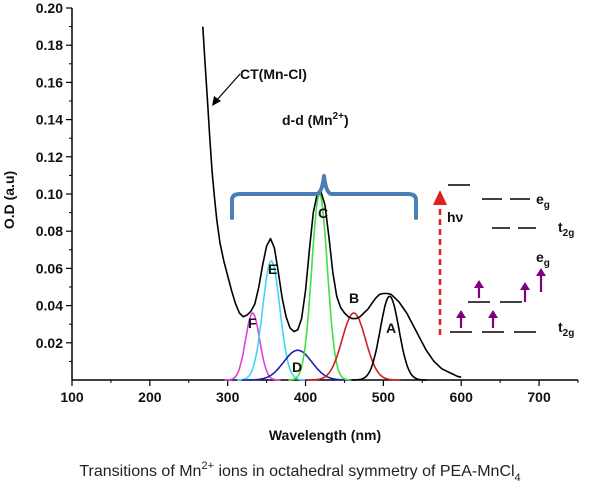 The image size is (600, 485). I want to click on y-tick-label: 0.16, so click(49, 82).